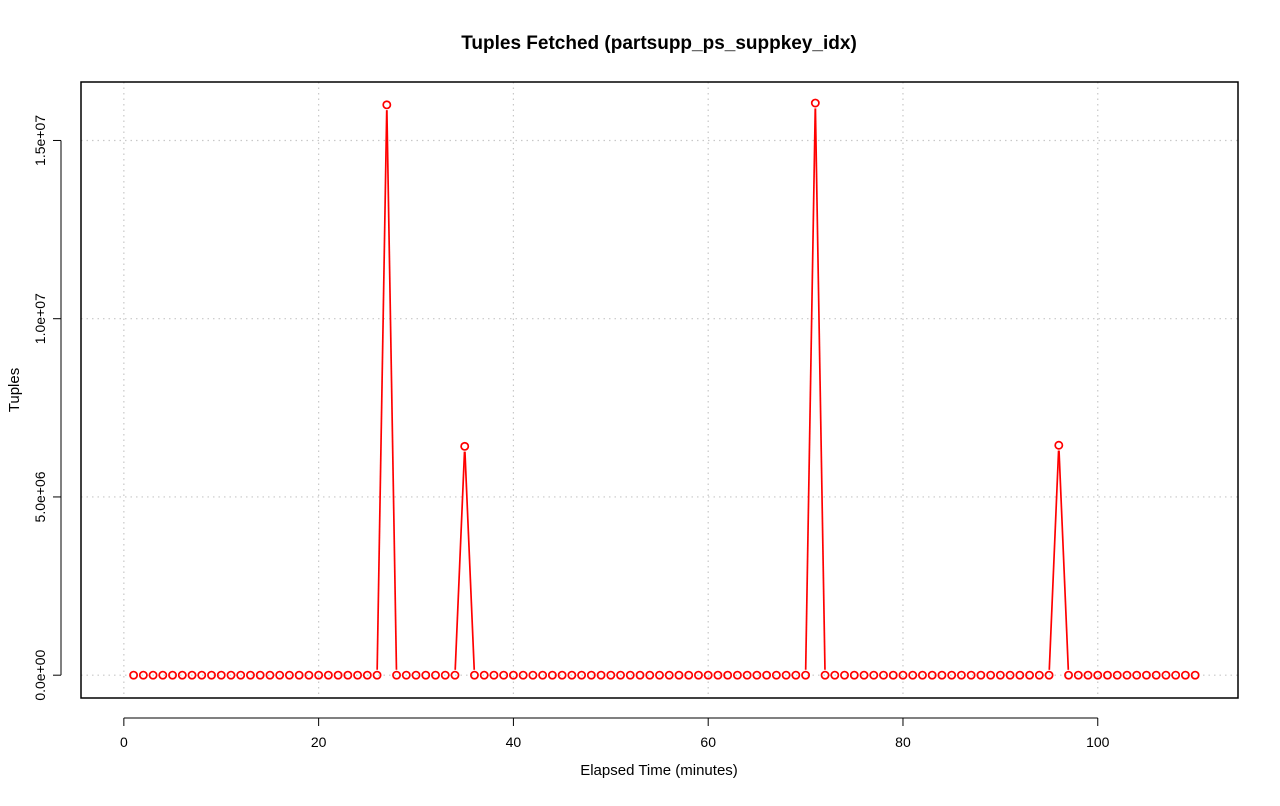 The width and height of the screenshot is (1280, 806). Describe the element at coordinates (514, 742) in the screenshot. I see `x-tick-label: 40` at that location.